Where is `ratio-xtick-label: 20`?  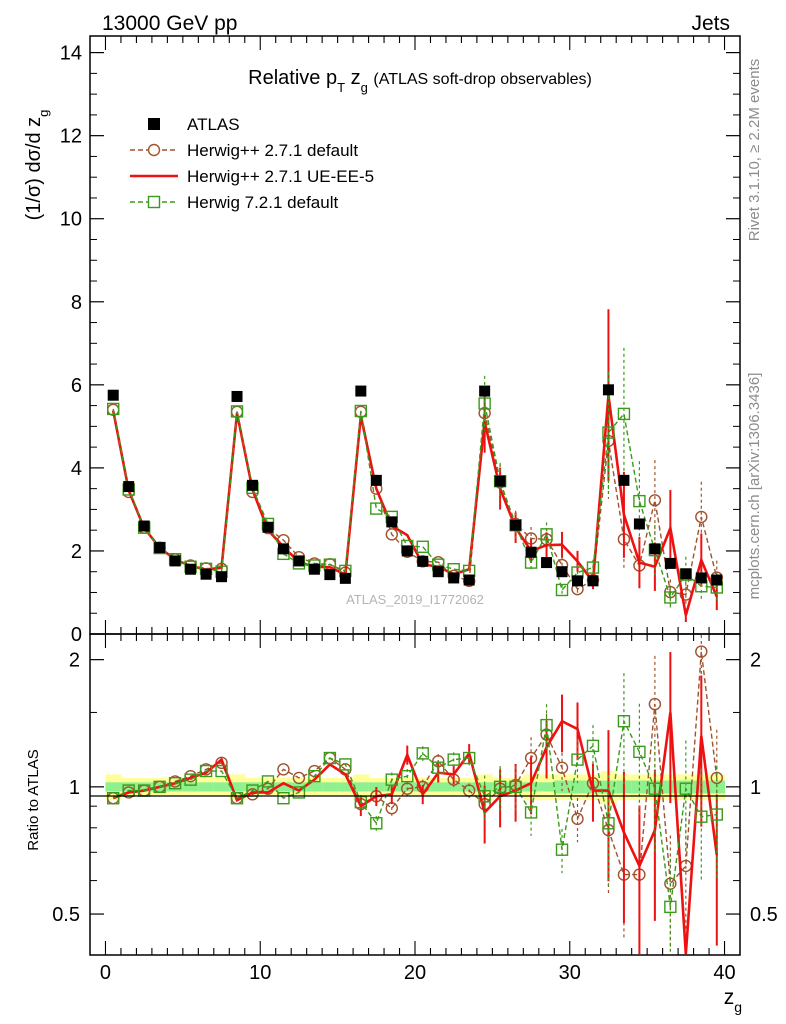
ratio-xtick-label: 20 is located at coordinates (415, 973).